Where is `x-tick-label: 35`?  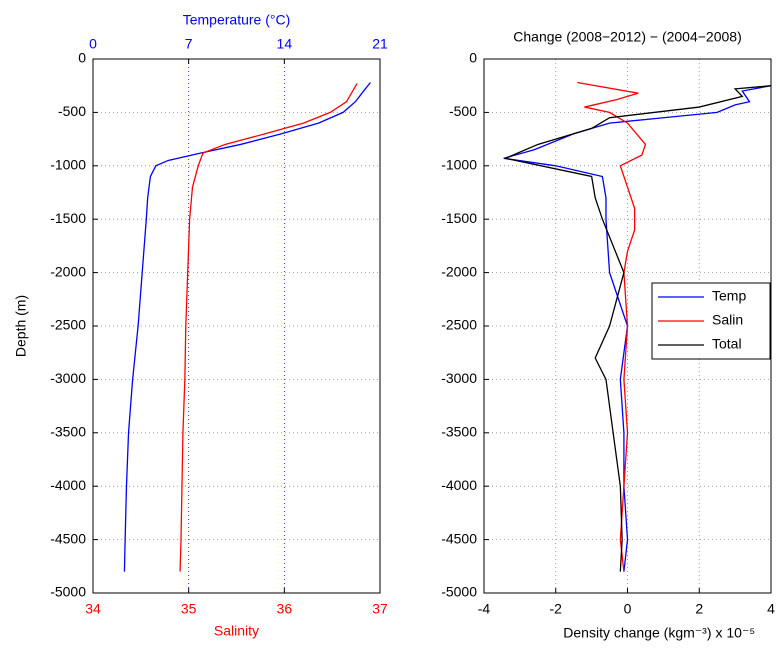
x-tick-label: 35 is located at coordinates (189, 609).